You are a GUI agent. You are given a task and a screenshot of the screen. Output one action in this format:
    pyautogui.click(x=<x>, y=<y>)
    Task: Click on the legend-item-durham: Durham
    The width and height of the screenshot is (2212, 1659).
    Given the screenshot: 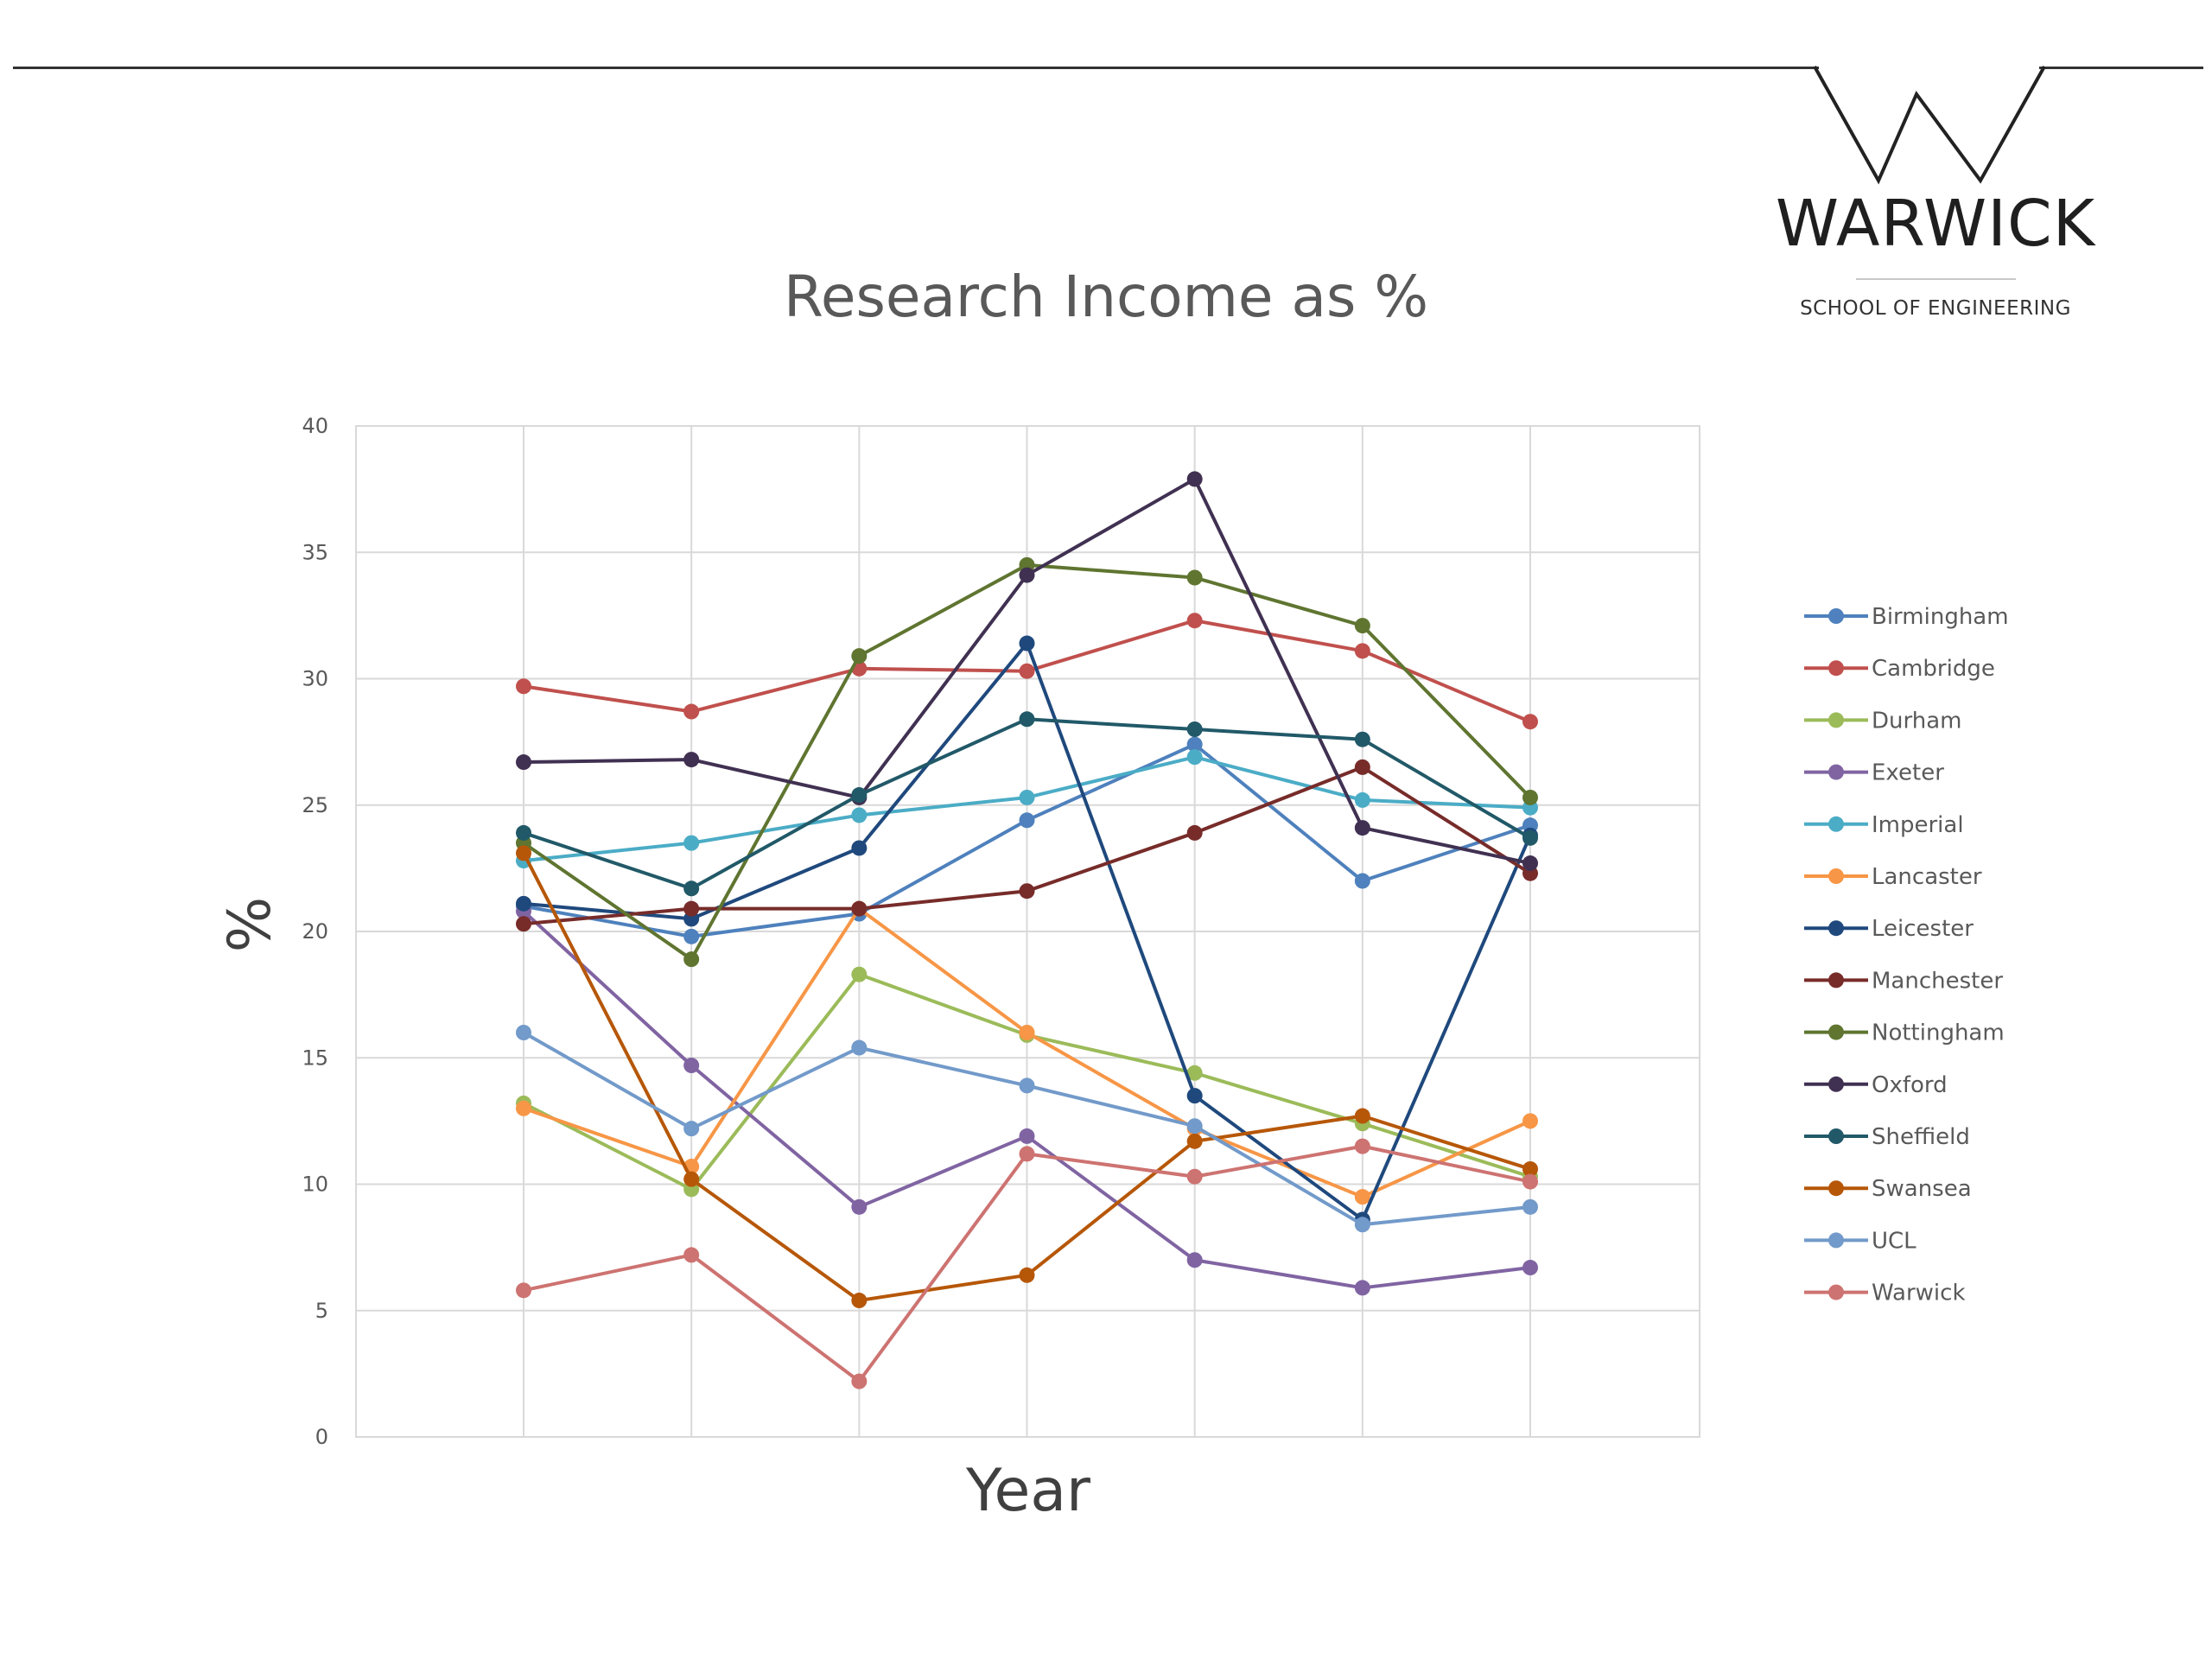 What is the action you would take?
    pyautogui.click(x=1882, y=721)
    